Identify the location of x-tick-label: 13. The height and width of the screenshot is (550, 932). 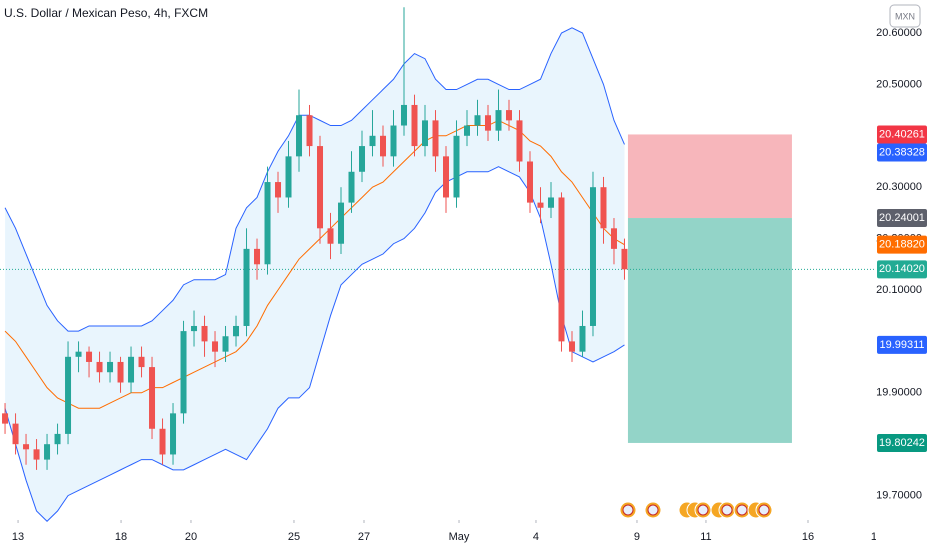
(18, 537).